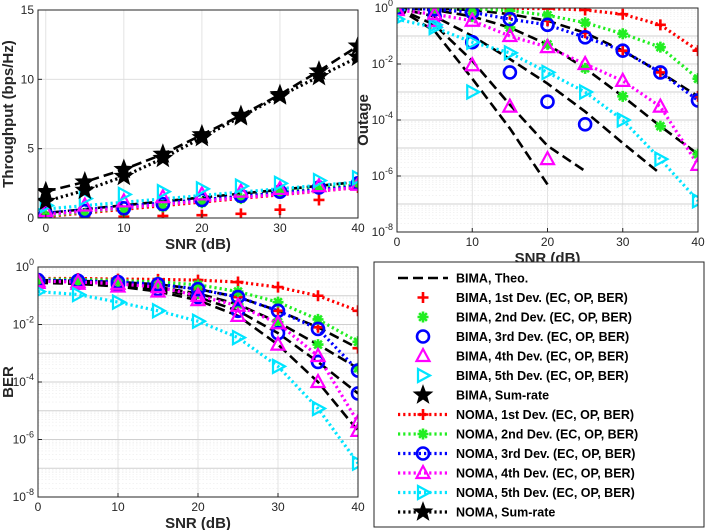 The height and width of the screenshot is (530, 706). I want to click on legend-label: BIMA, 2nd Dev. (EC, OP, BER), so click(544, 318).